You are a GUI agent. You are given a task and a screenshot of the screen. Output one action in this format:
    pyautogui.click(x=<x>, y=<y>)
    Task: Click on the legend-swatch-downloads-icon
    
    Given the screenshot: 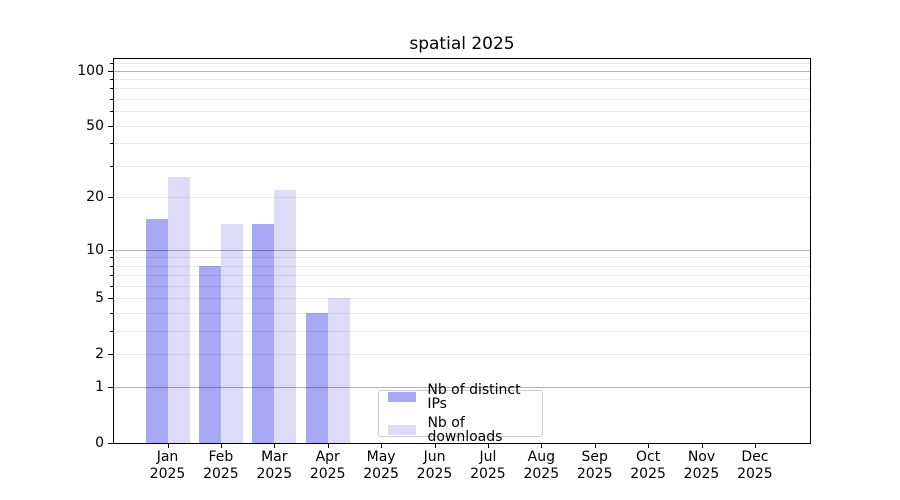 What is the action you would take?
    pyautogui.click(x=402, y=430)
    